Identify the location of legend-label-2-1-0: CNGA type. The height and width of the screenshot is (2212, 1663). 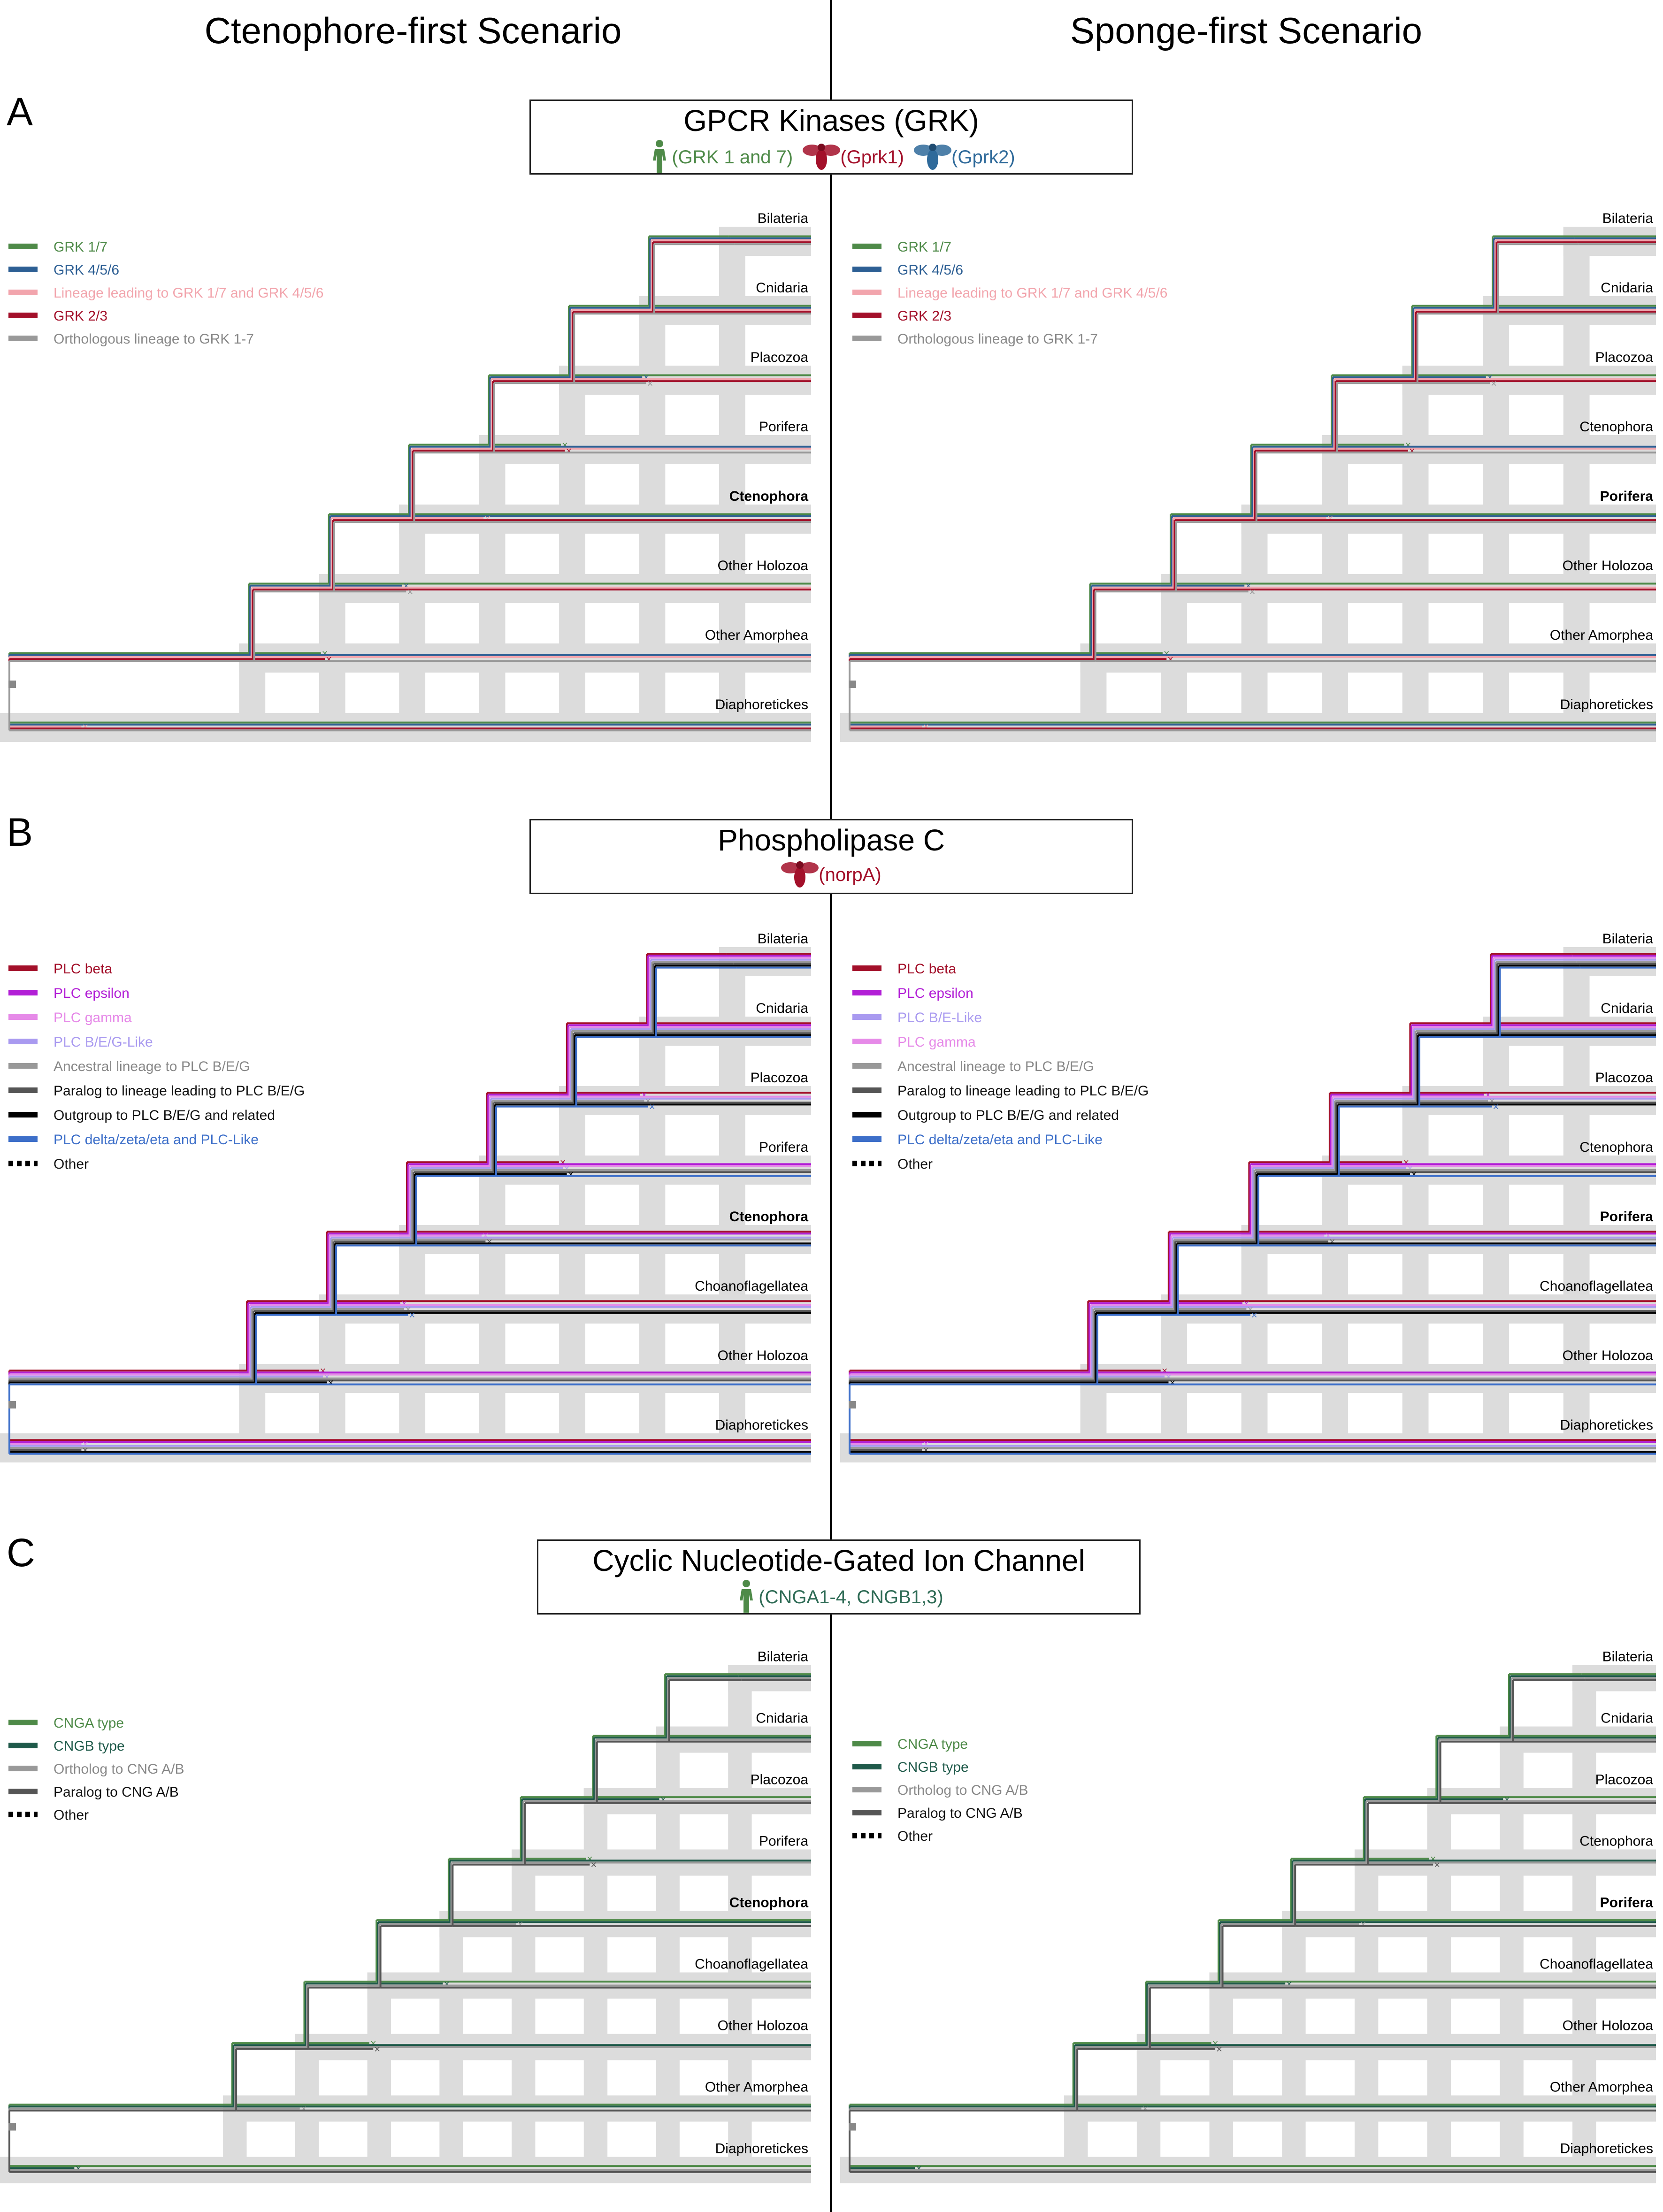
(932, 1744).